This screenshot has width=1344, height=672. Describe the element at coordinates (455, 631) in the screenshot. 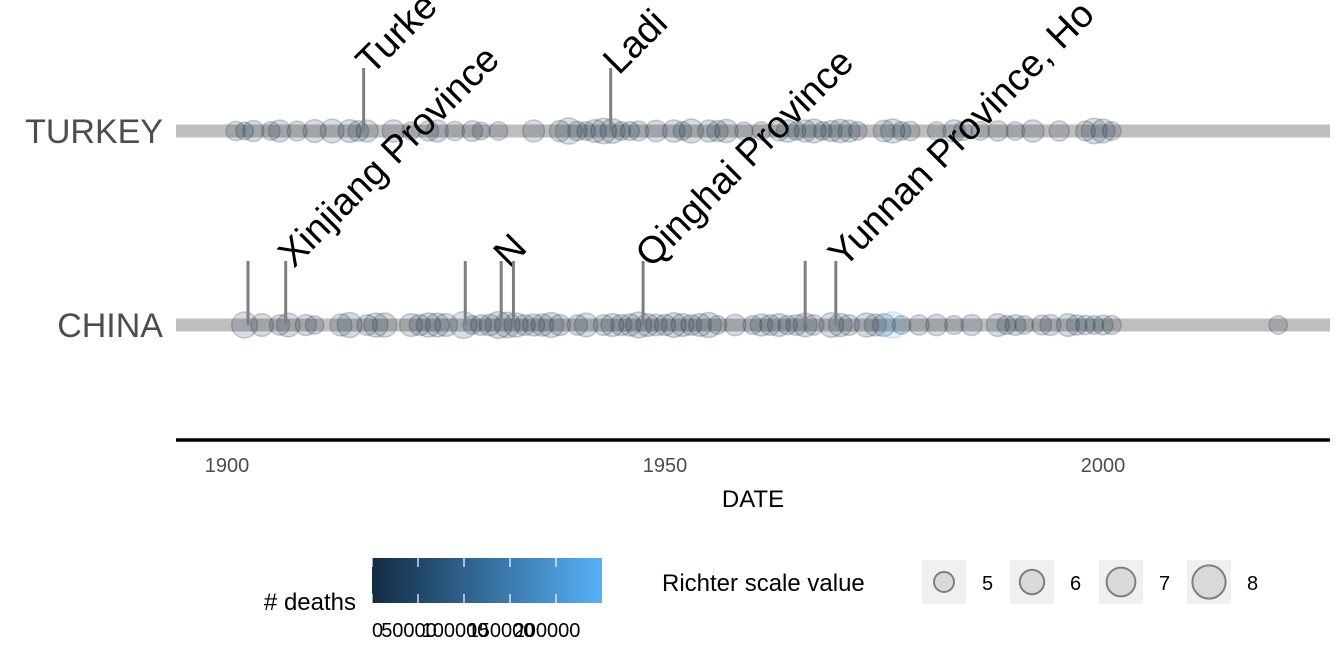

I see `colorbar-label: 100000` at that location.